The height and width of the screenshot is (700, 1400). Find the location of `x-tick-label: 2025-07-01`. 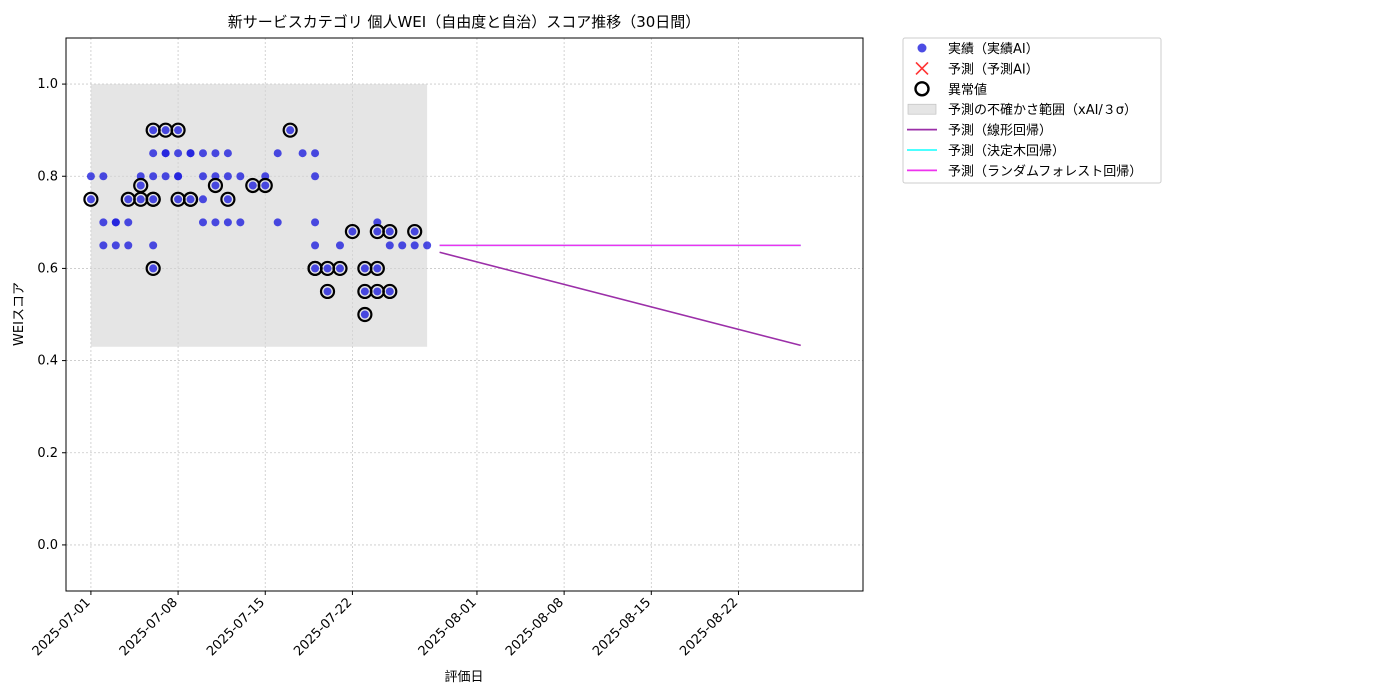

x-tick-label: 2025-07-01 is located at coordinates (62, 627).